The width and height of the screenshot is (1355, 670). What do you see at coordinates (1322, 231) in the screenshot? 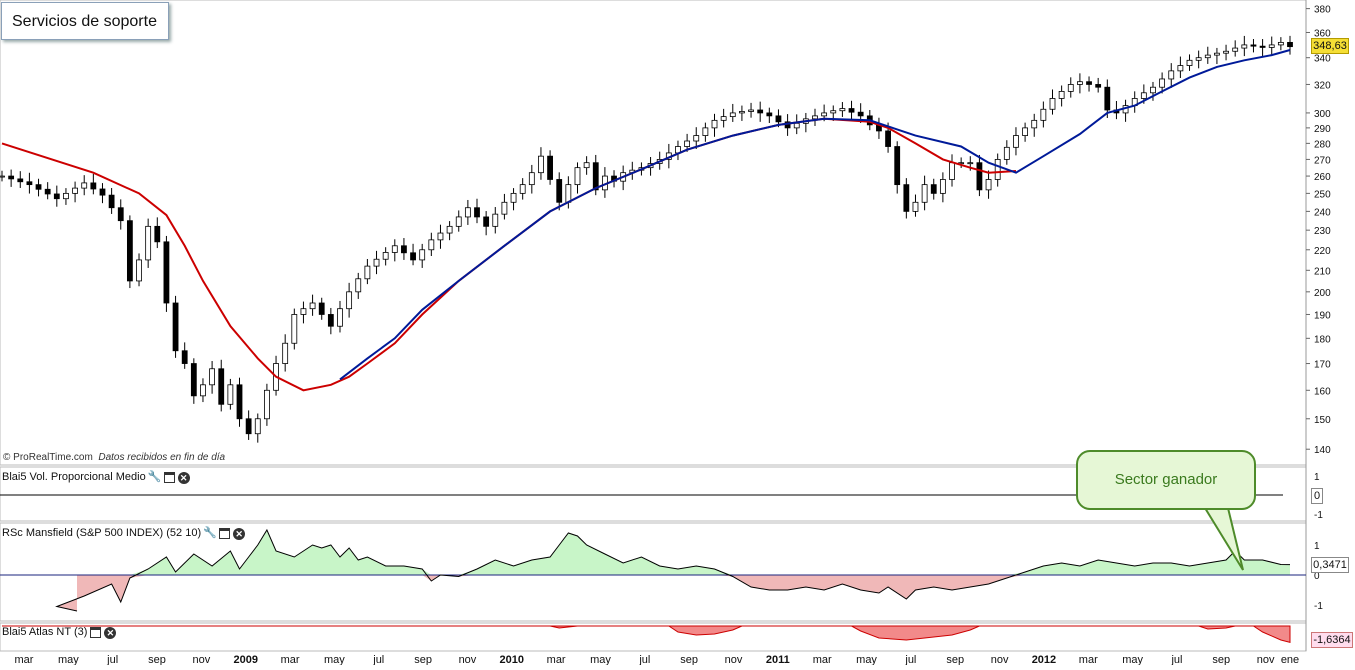
I see `price-tick-label-9: 230` at bounding box center [1322, 231].